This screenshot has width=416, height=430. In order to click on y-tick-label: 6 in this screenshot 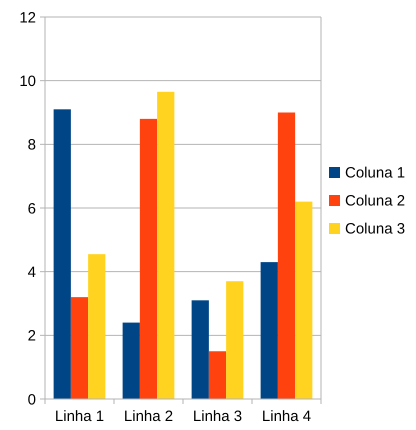, I will do `click(32, 209)`.